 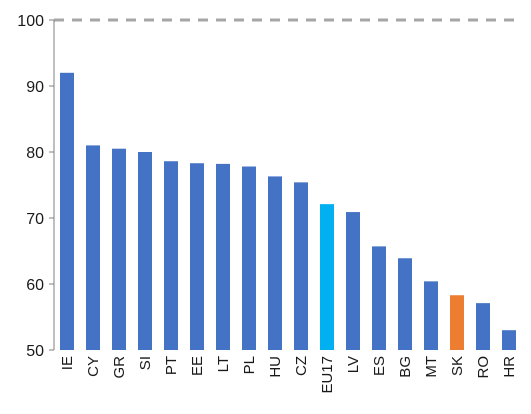 What do you see at coordinates (405, 304) in the screenshot?
I see `bar-bg` at bounding box center [405, 304].